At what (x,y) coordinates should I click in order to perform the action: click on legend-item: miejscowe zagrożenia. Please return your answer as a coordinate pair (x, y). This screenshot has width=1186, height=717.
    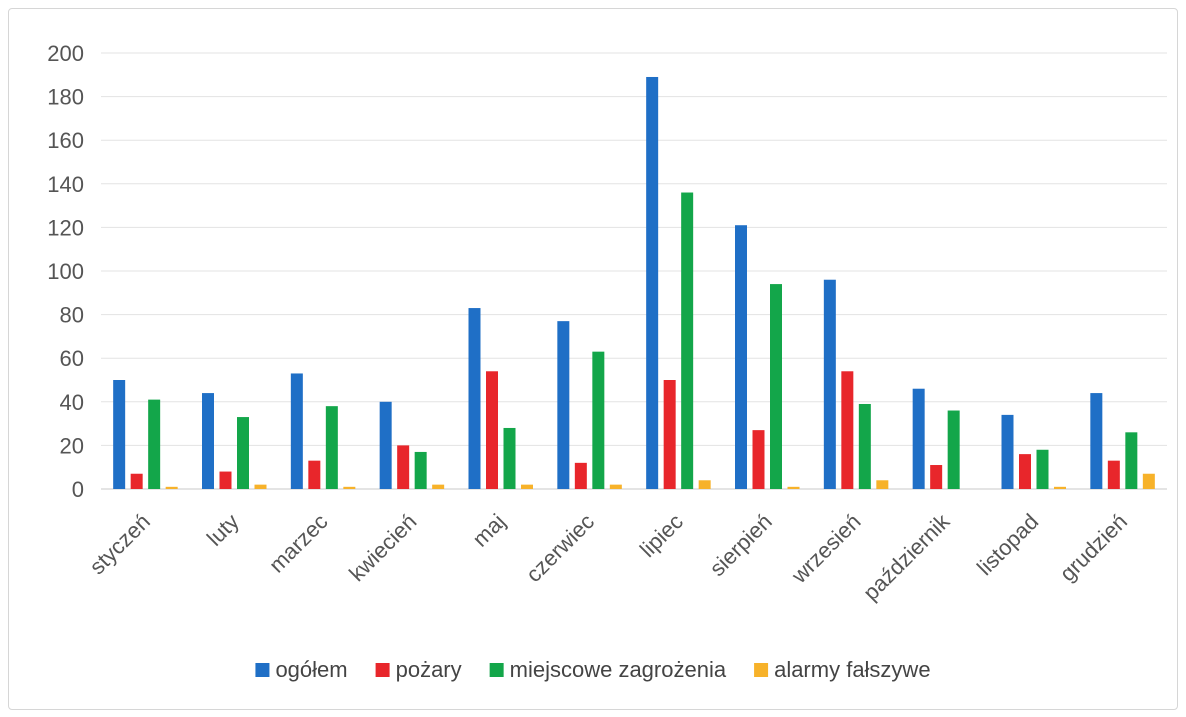
    Looking at the image, I should click on (608, 669).